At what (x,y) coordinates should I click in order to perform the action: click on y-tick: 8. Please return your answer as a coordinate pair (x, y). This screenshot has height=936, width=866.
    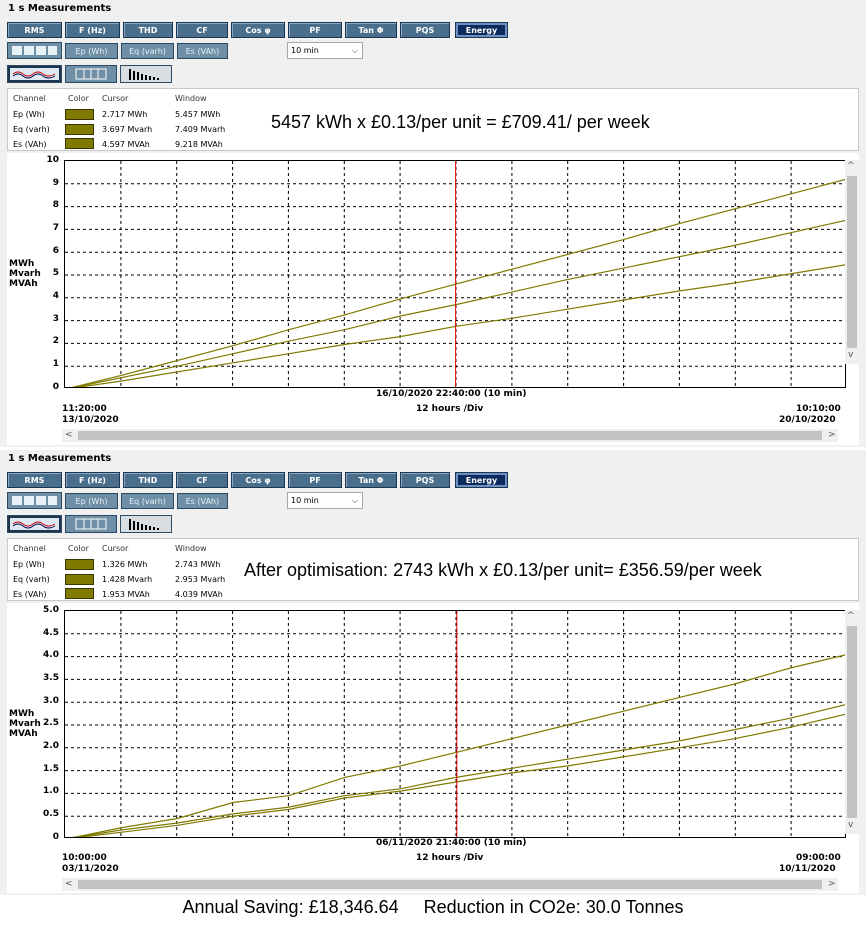
    Looking at the image, I should click on (55, 205).